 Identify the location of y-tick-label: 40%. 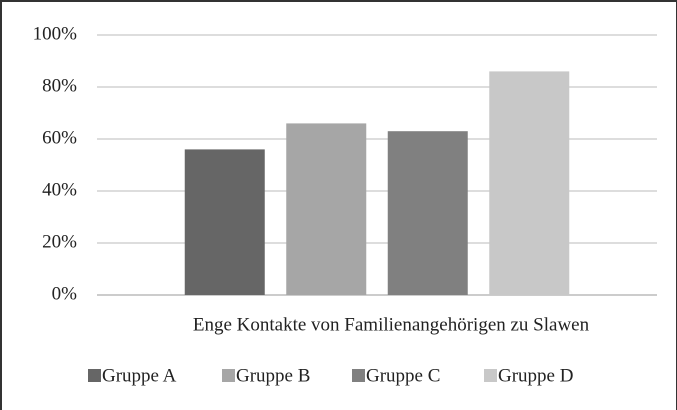
(59, 189).